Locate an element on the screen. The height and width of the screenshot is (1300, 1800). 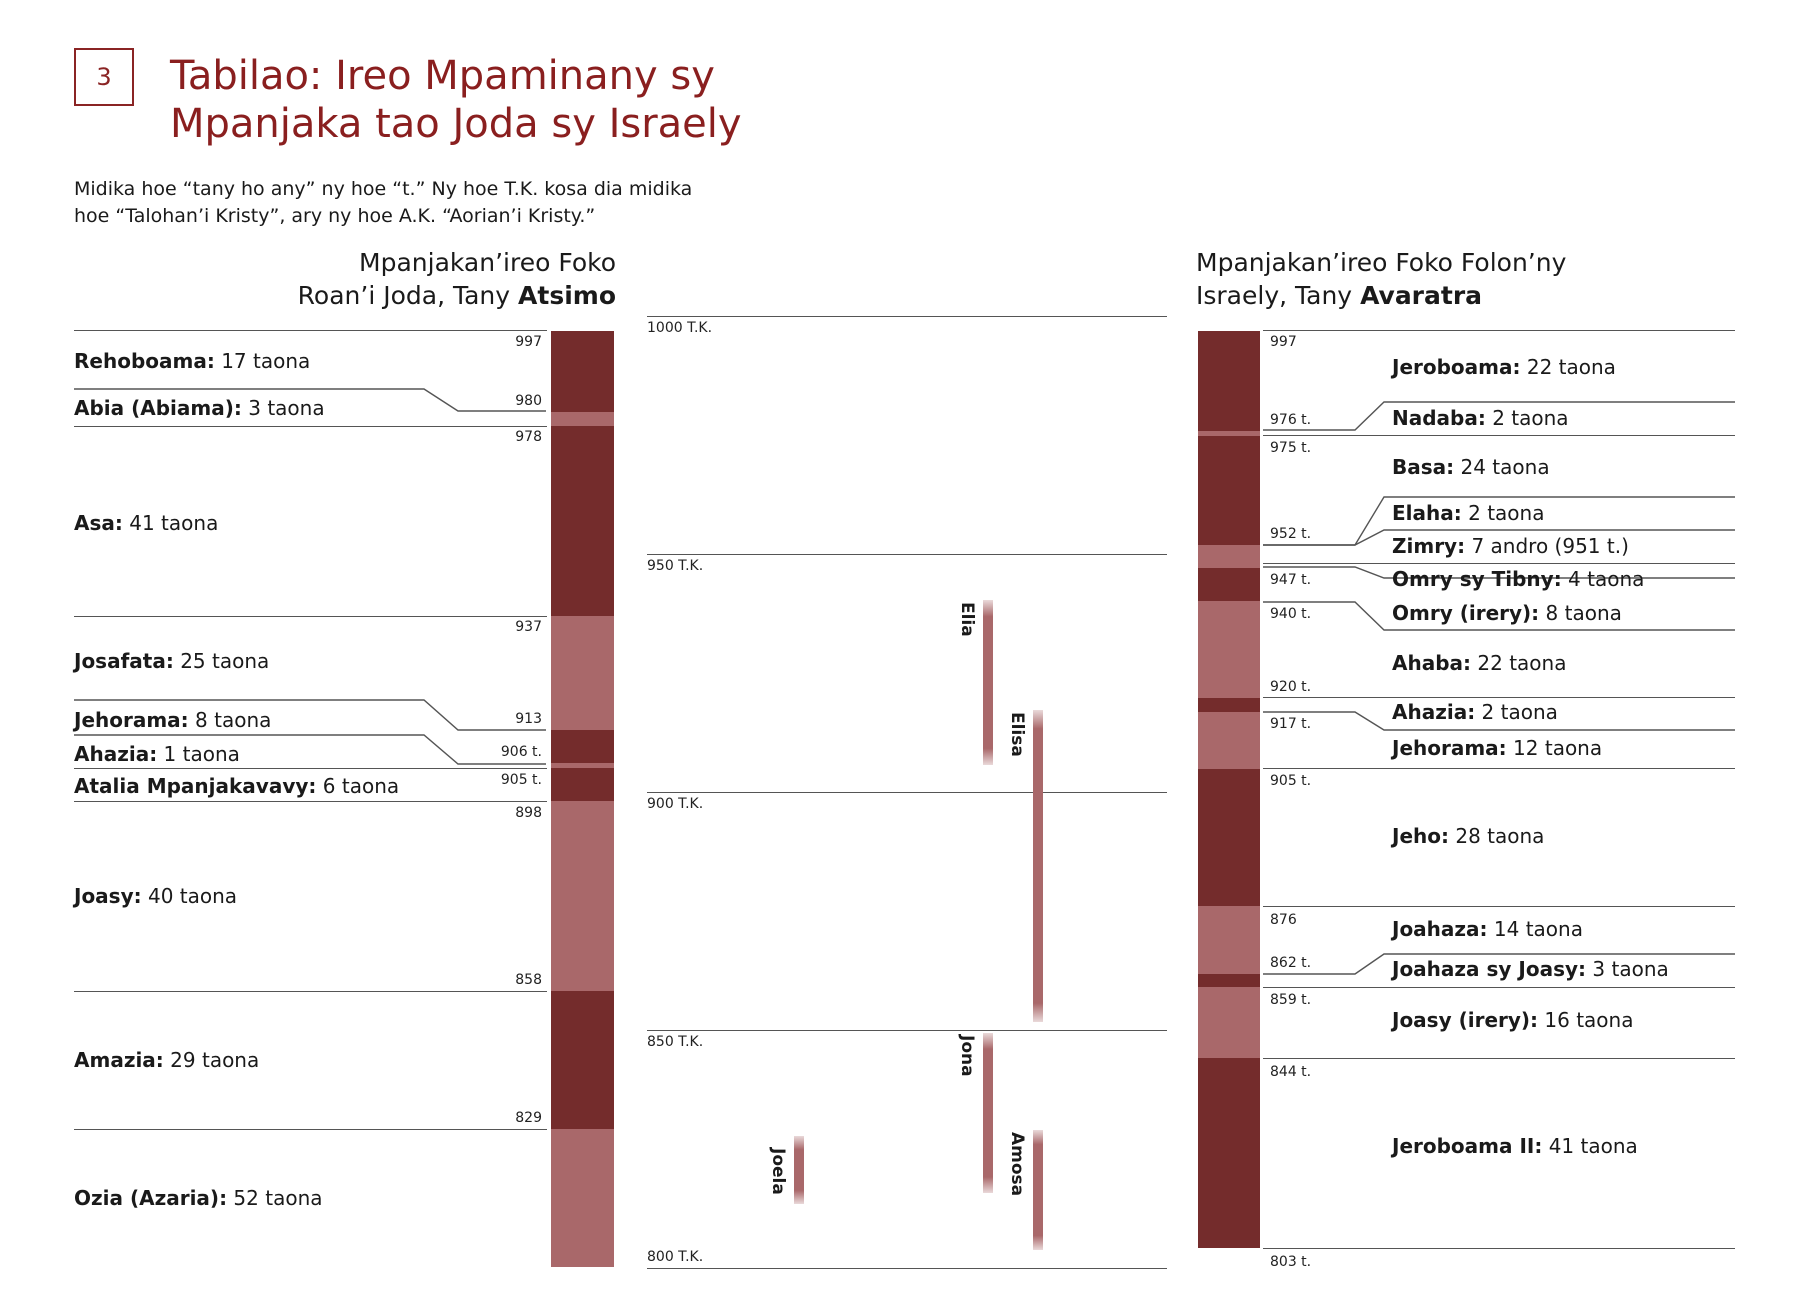
north-year-label: 975 t. is located at coordinates (1291, 448).